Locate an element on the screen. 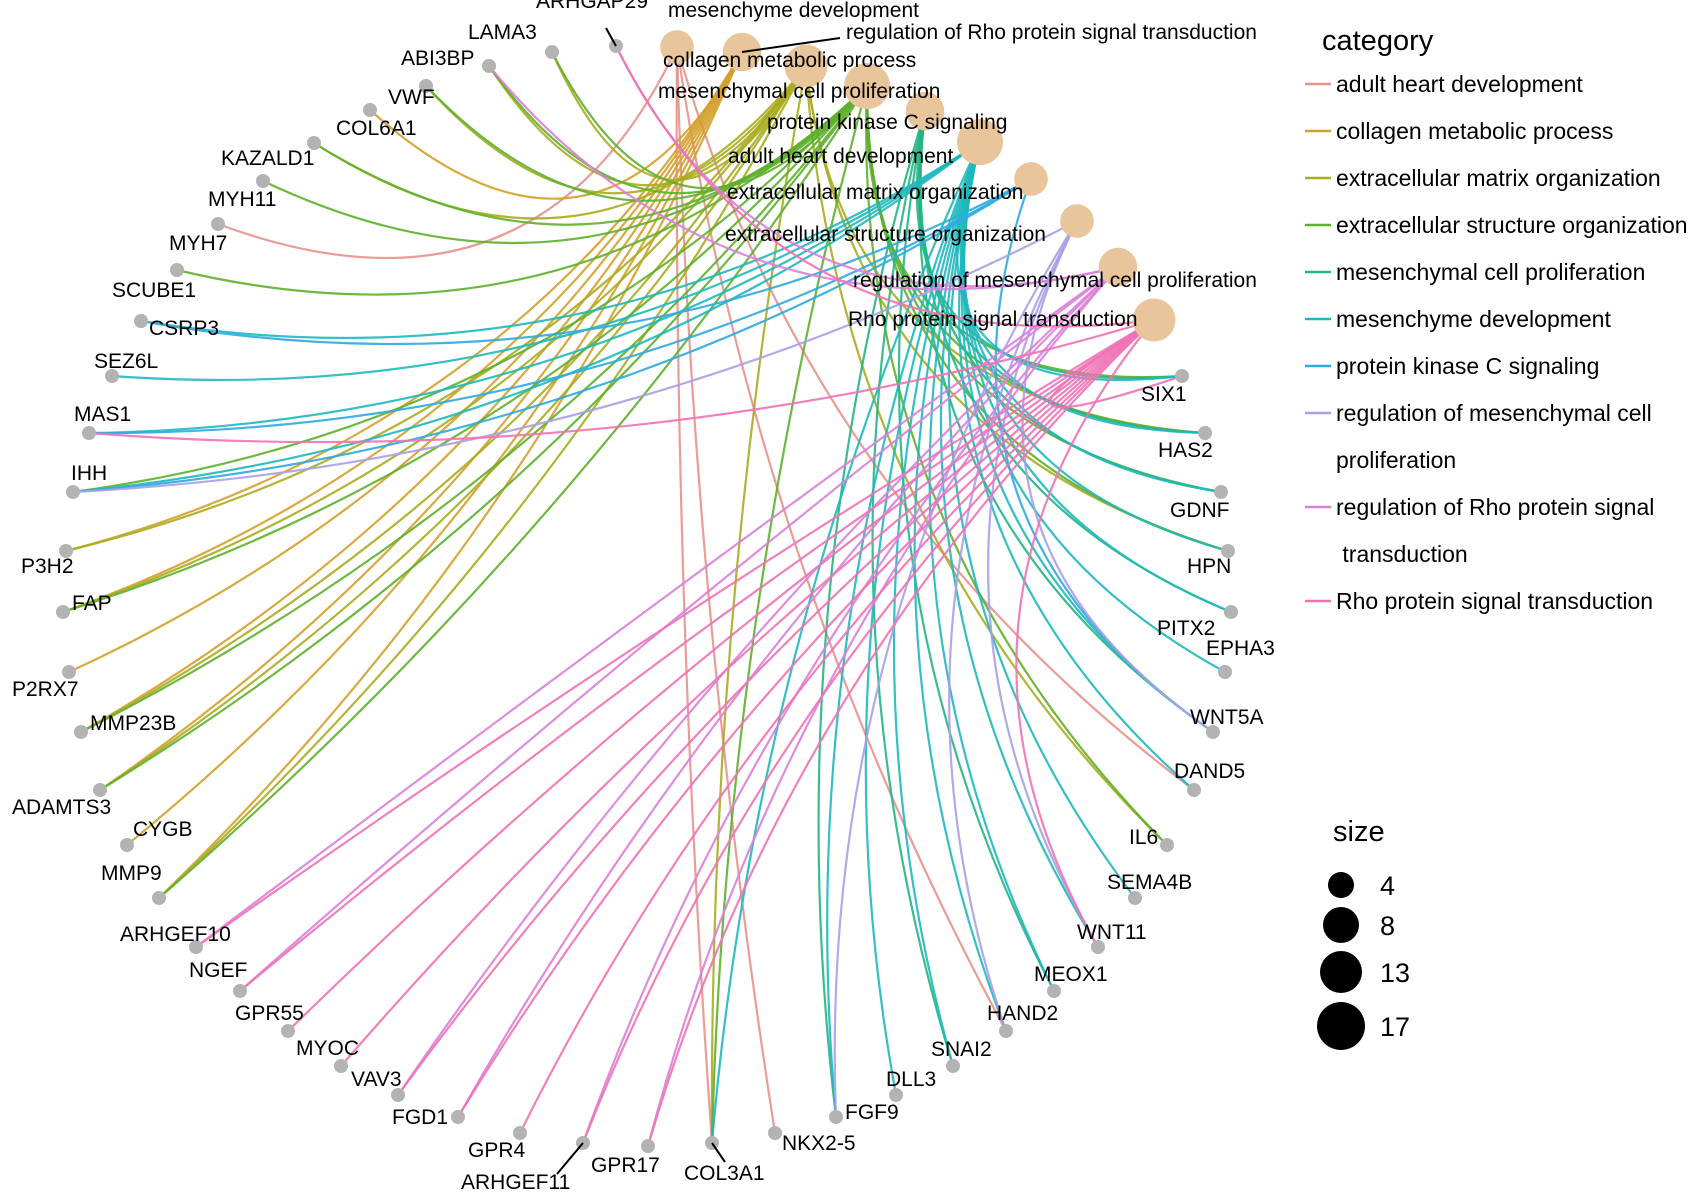  gene-node-col6a1 is located at coordinates (370, 110).